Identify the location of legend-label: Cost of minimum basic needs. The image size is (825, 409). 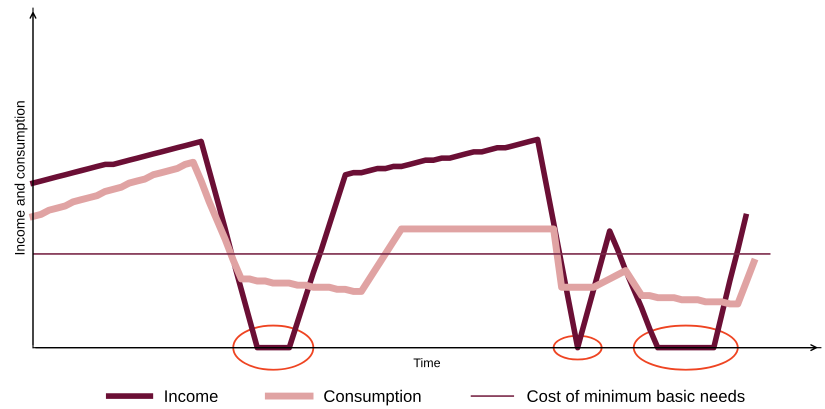
(636, 396).